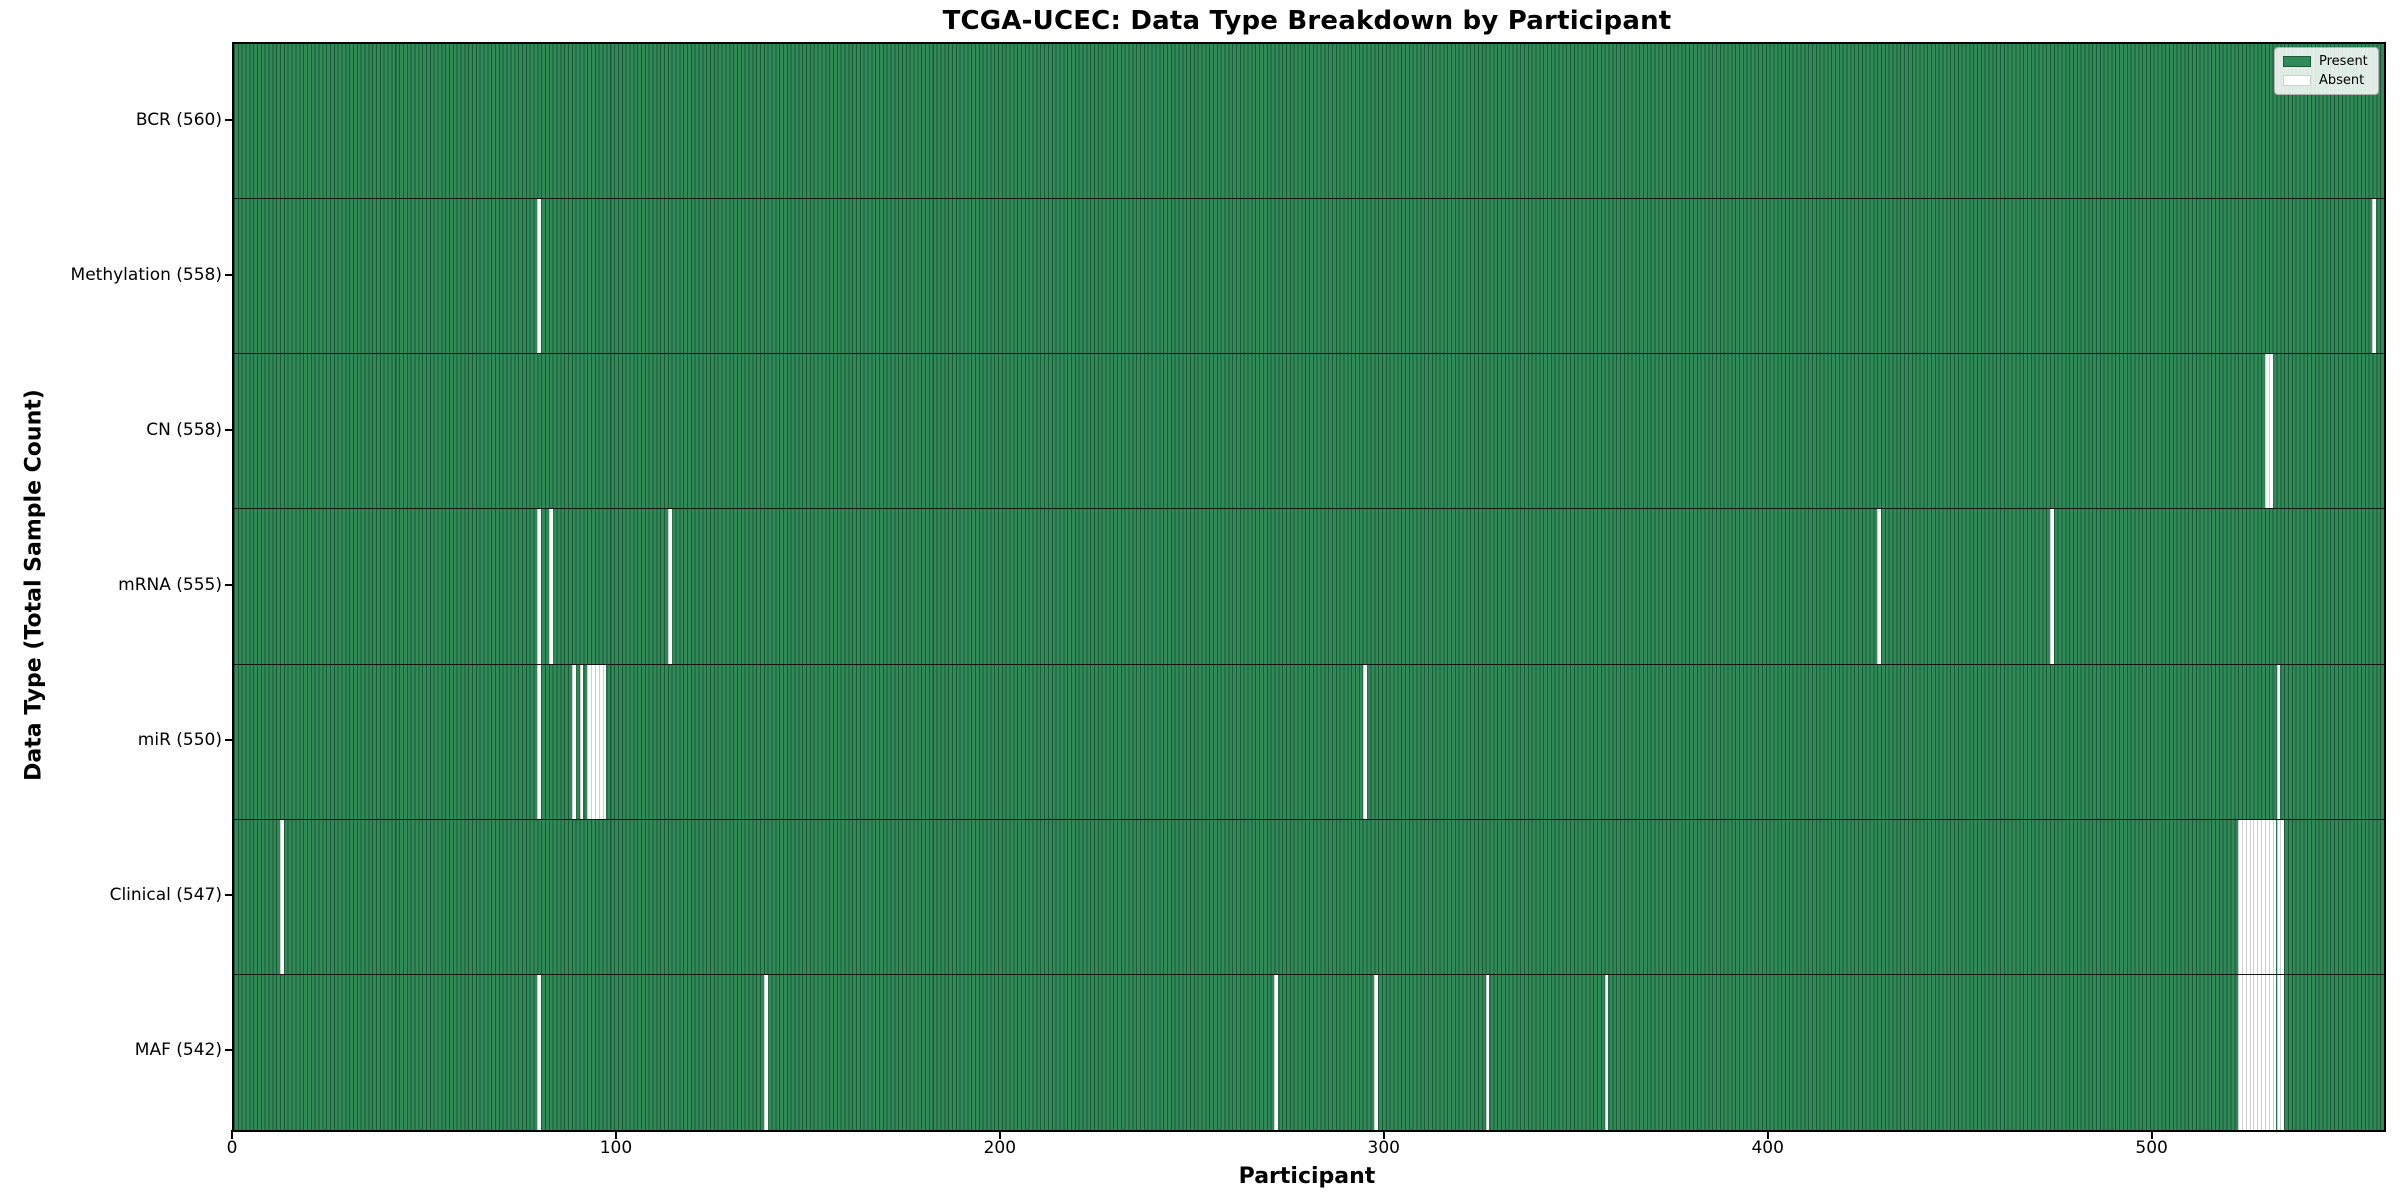 This screenshot has width=2400, height=1200. Describe the element at coordinates (2297, 61) in the screenshot. I see `legend-present-swatch` at that location.